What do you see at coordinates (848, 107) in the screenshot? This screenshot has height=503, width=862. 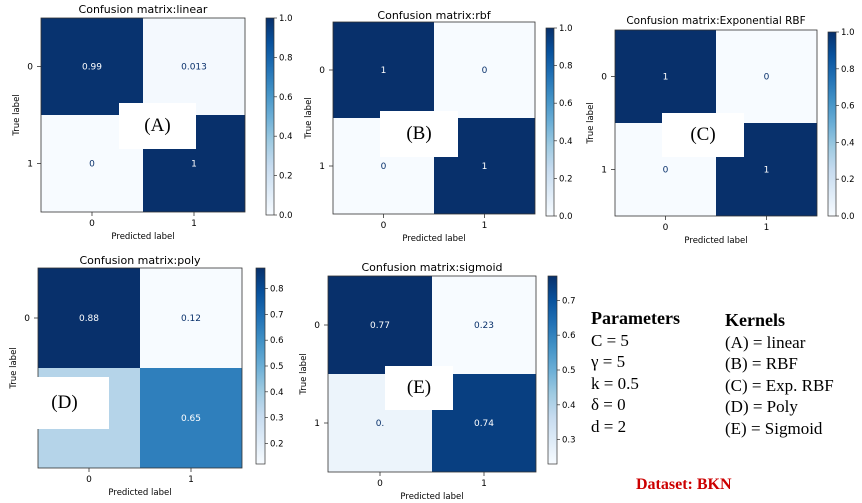 I see `colorbar-tick-label-c: 0.6` at bounding box center [848, 107].